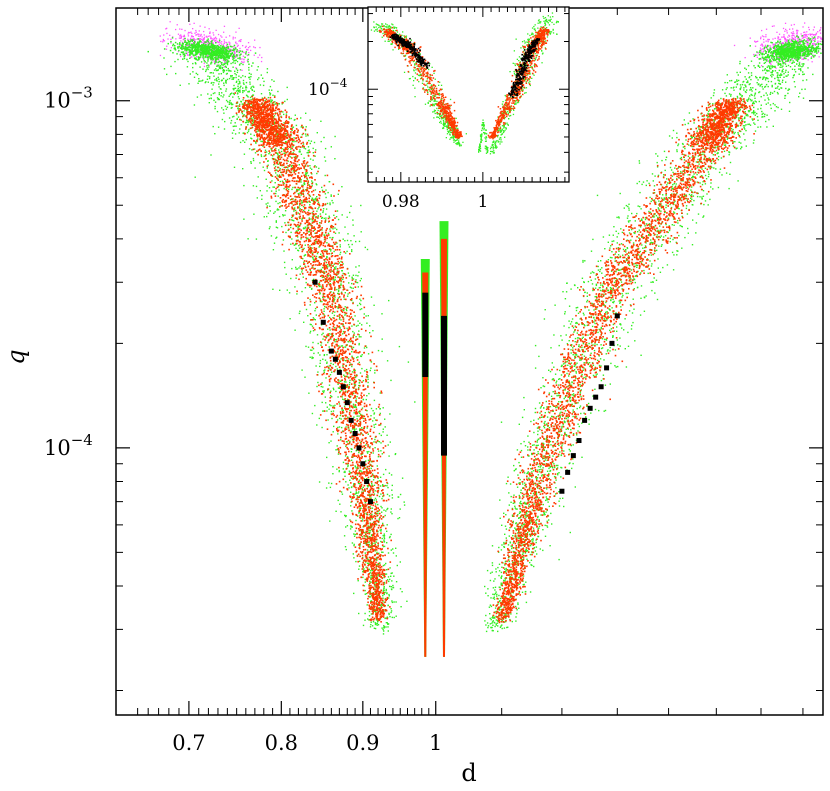 The height and width of the screenshot is (791, 830). Describe the element at coordinates (307, 743) in the screenshot. I see `x-tick-labels: 0.7 0.8 0.9 1` at that location.